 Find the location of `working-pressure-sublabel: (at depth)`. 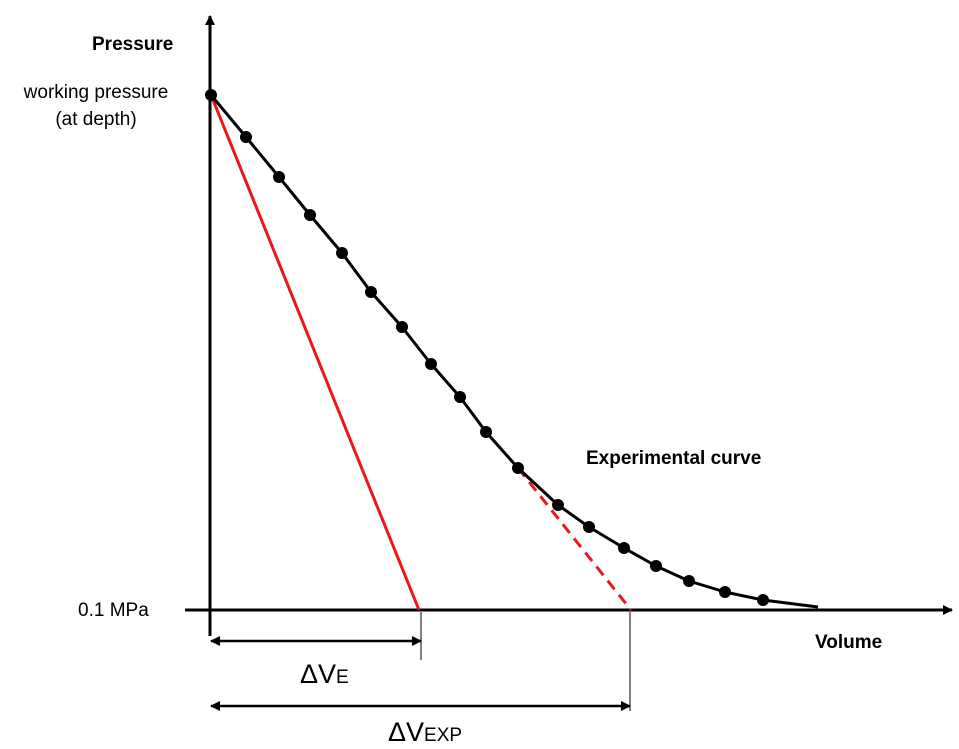

working-pressure-sublabel: (at depth) is located at coordinates (95, 119).